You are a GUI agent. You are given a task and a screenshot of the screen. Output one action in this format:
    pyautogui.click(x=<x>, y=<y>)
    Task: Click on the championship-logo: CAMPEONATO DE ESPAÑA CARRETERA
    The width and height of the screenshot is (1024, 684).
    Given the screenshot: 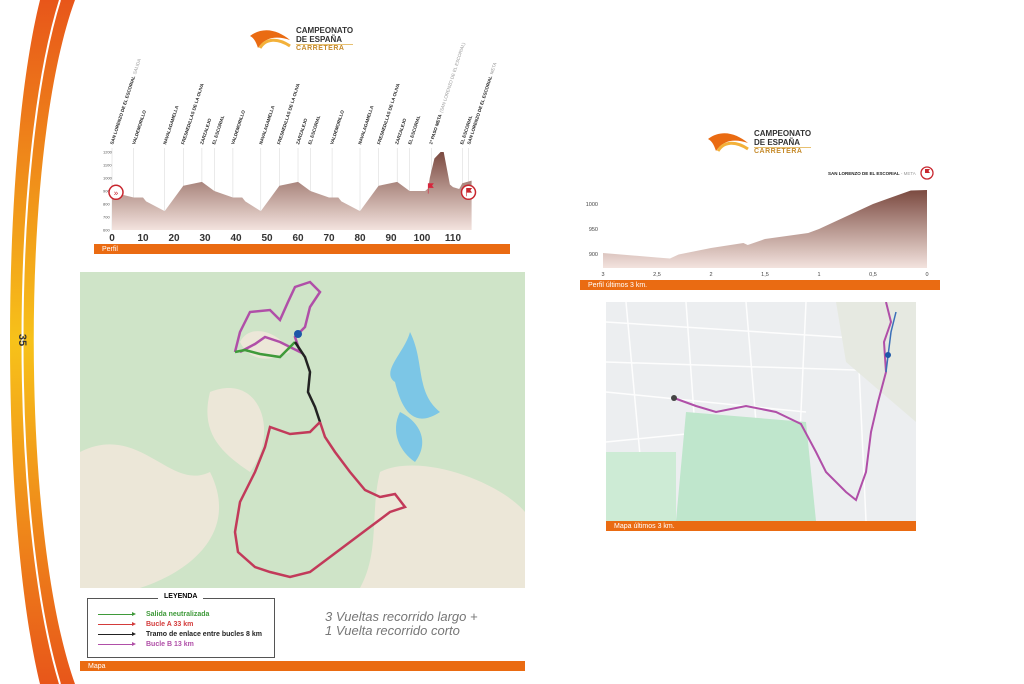 What is the action you would take?
    pyautogui.click(x=301, y=39)
    